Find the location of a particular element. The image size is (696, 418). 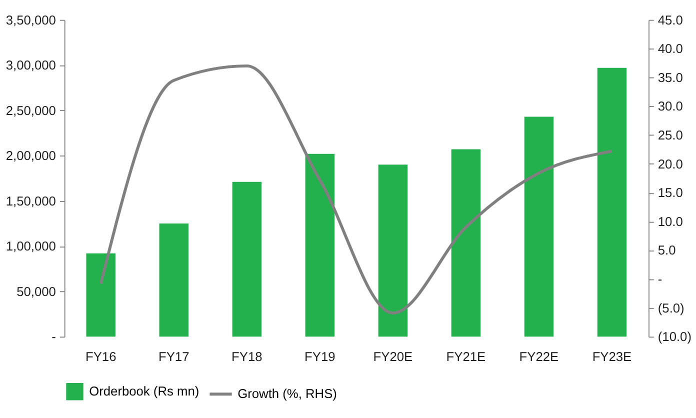

y-tick-label: - is located at coordinates (54, 336).